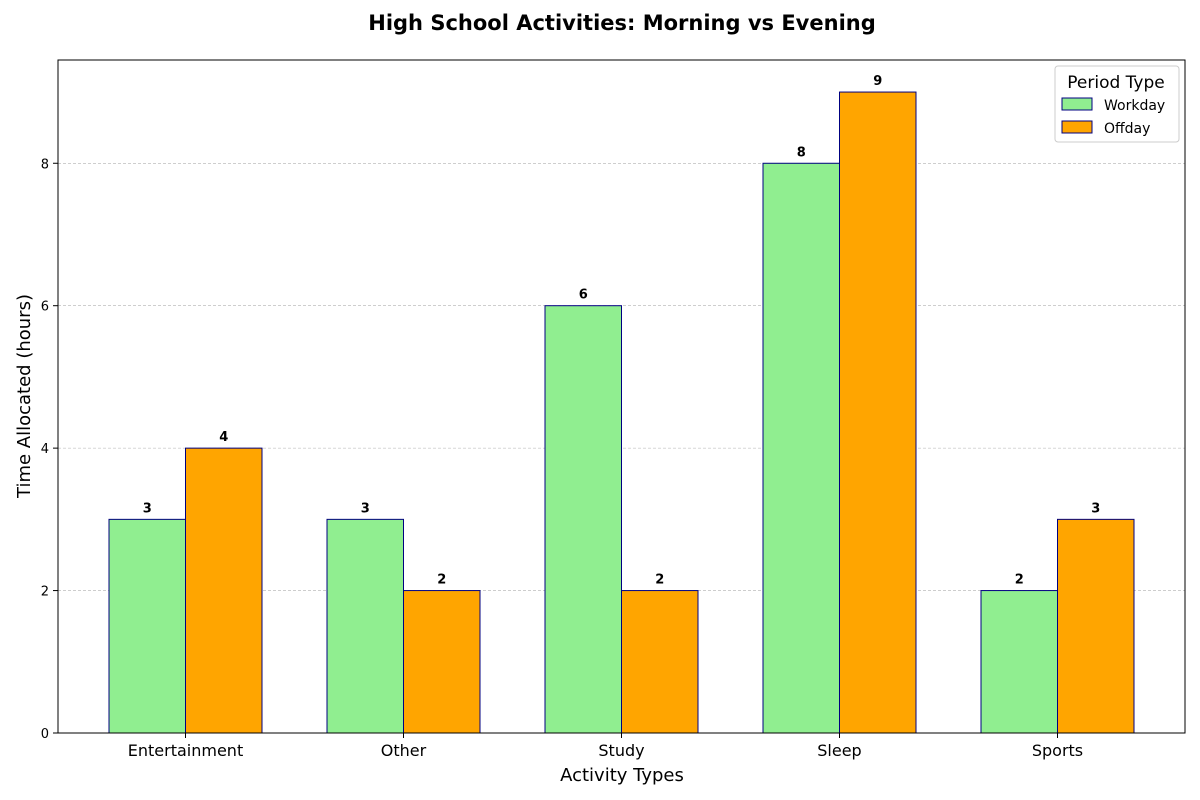 This screenshot has width=1200, height=800. I want to click on legend-swatch-workday, so click(1077, 104).